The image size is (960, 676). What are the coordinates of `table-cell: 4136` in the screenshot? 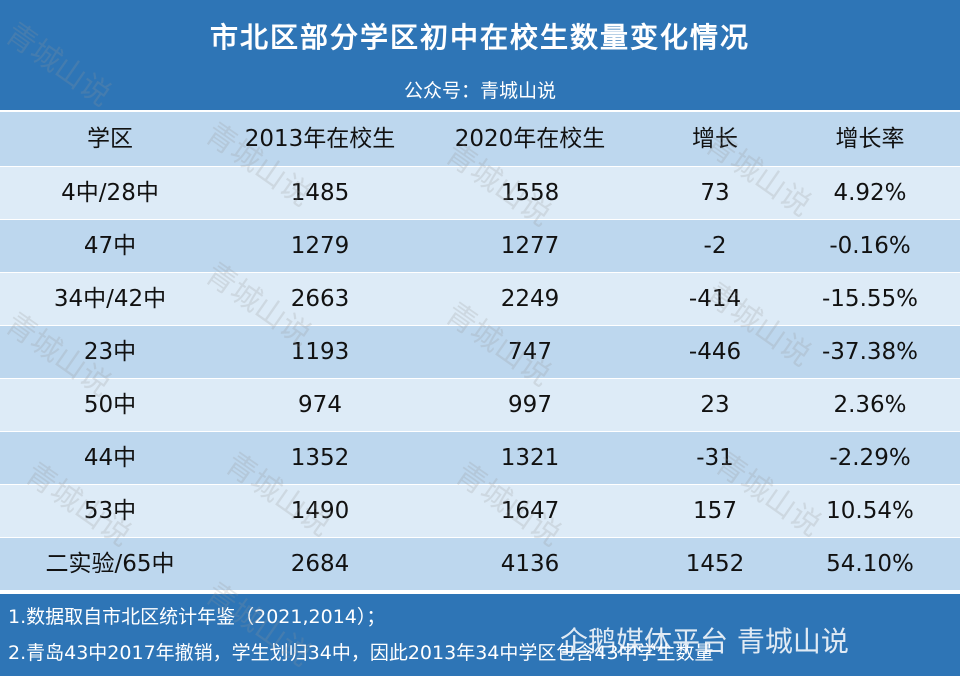 It's located at (530, 564).